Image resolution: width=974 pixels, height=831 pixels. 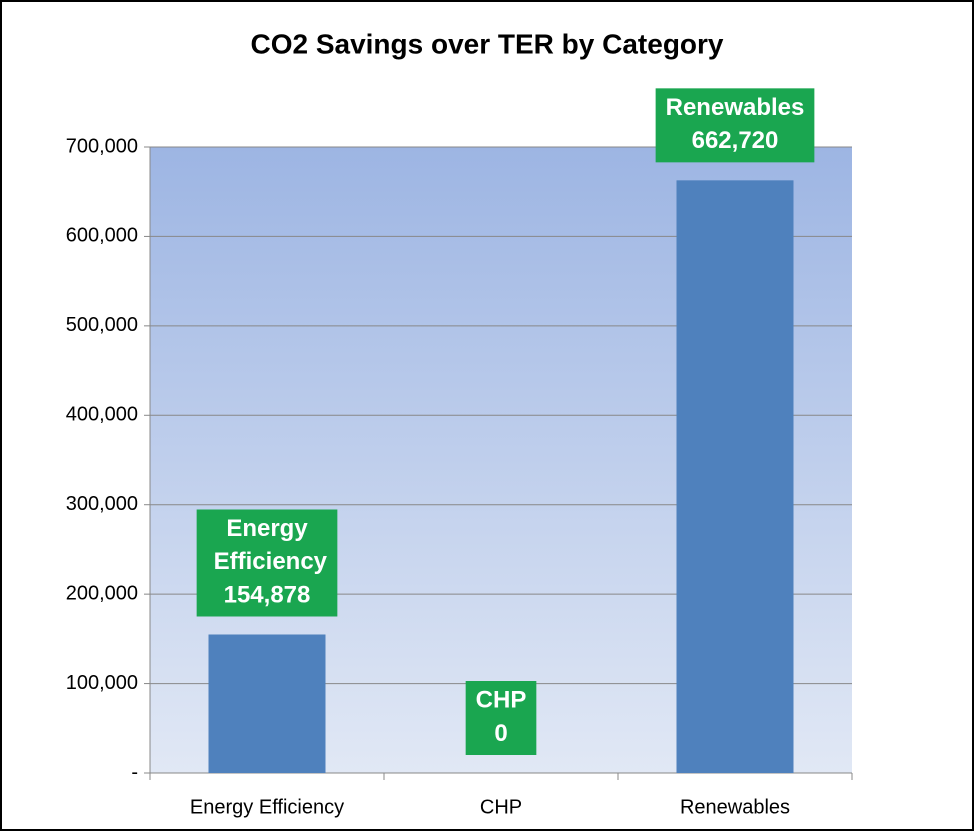 I want to click on y-tick-label: 700,000, so click(x=102, y=146).